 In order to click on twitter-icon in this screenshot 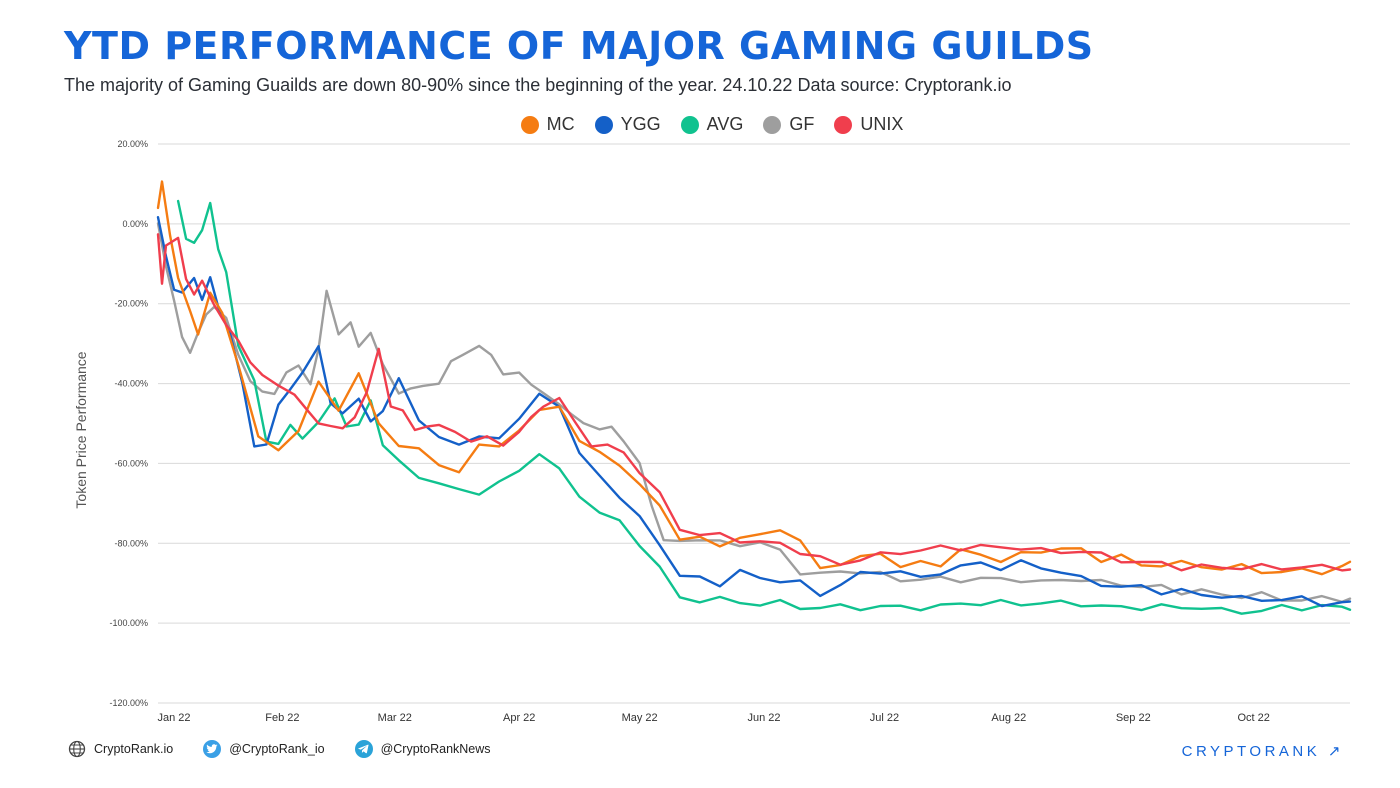, I will do `click(212, 749)`.